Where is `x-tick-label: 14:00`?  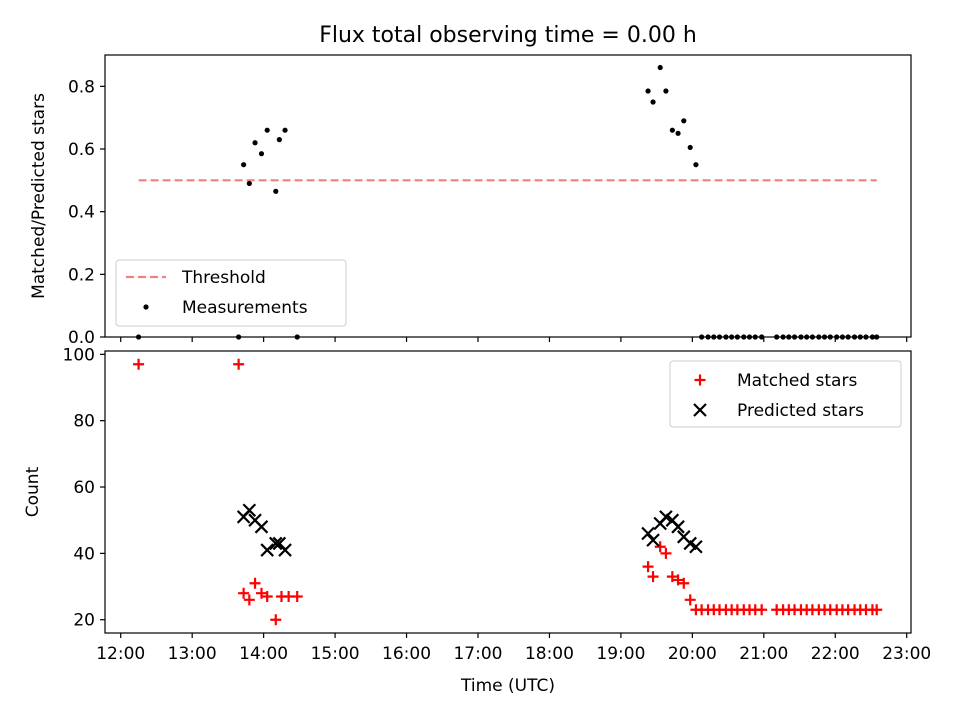 x-tick-label: 14:00 is located at coordinates (263, 654).